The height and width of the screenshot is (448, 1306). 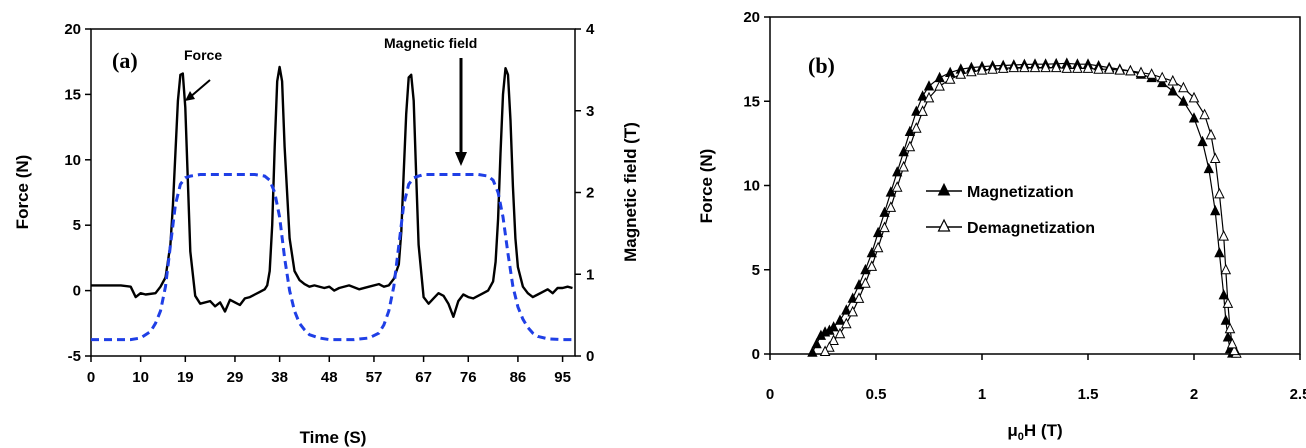 What do you see at coordinates (1088, 394) in the screenshot?
I see `x-tick-label: 1.5` at bounding box center [1088, 394].